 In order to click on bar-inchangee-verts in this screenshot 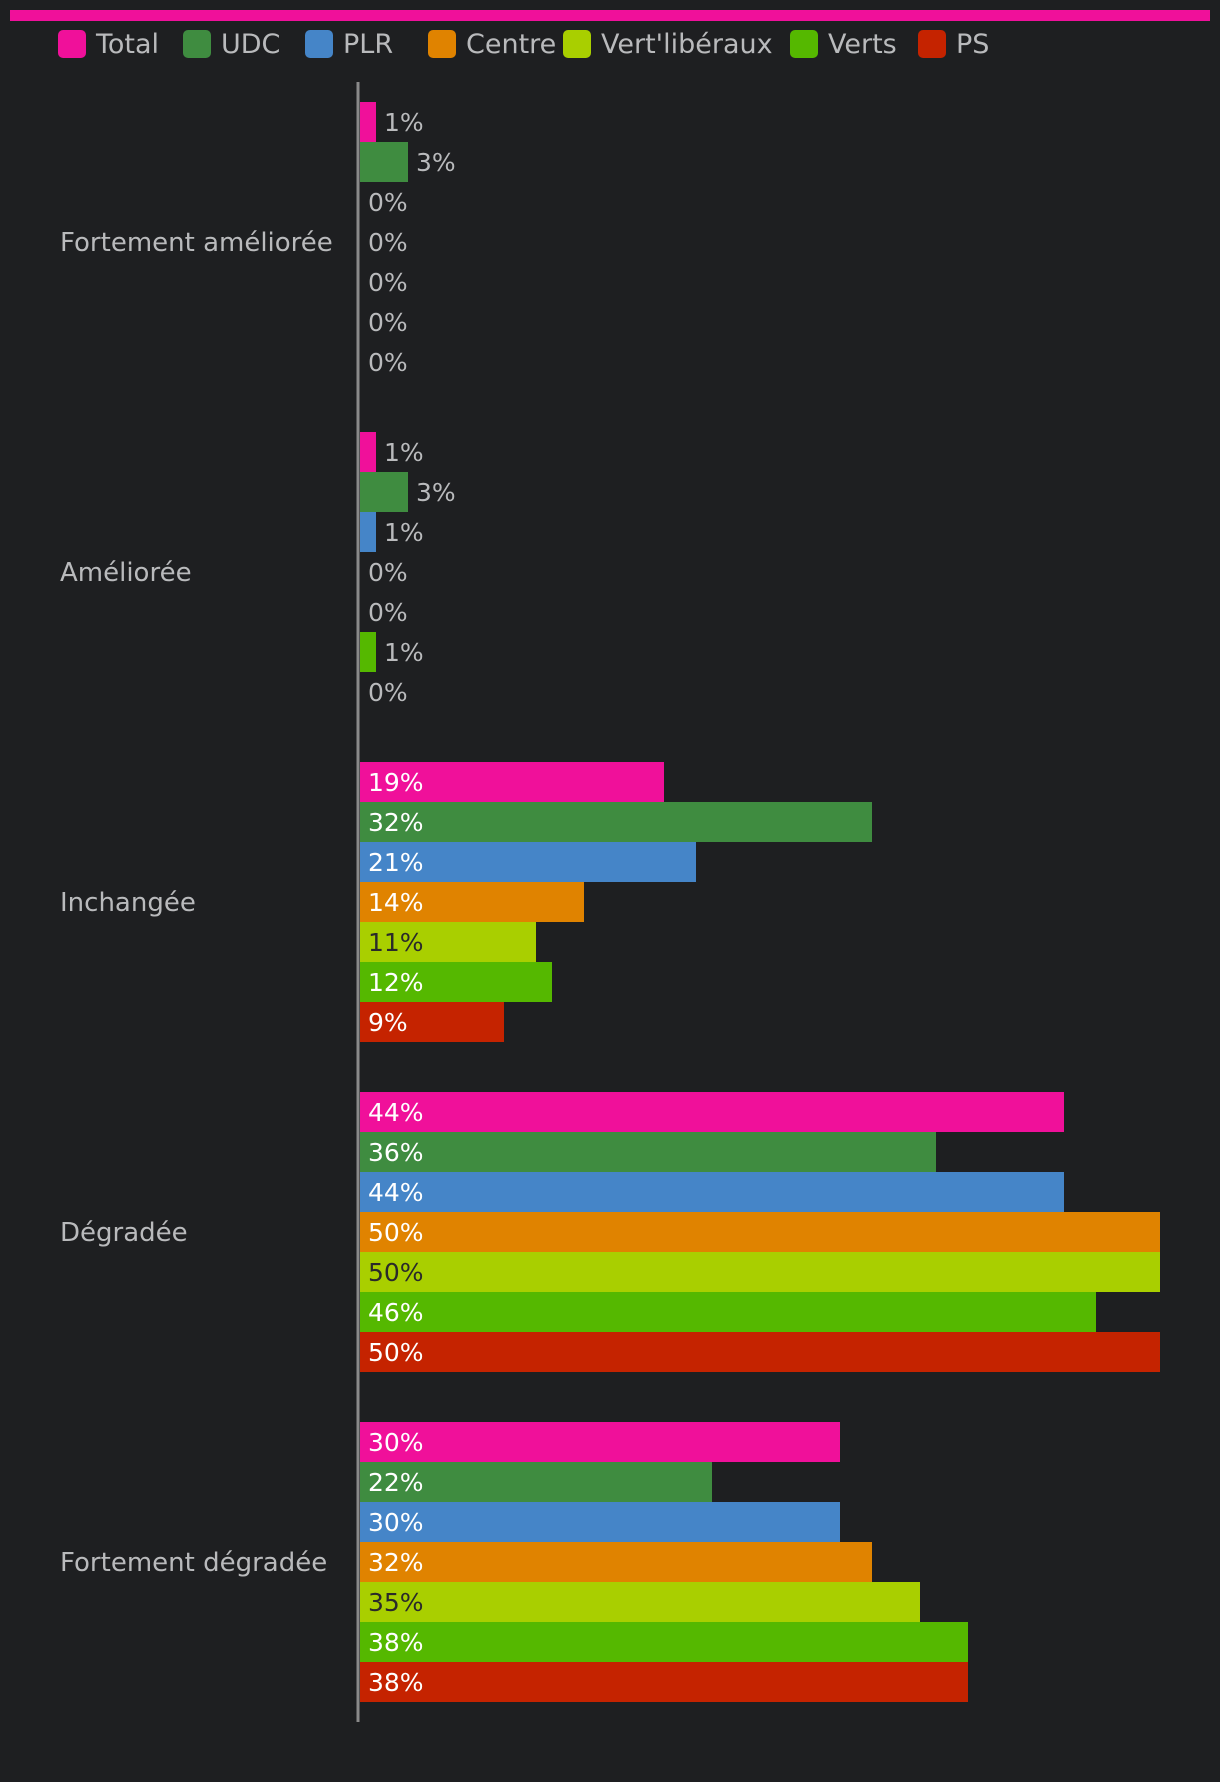, I will do `click(456, 982)`.